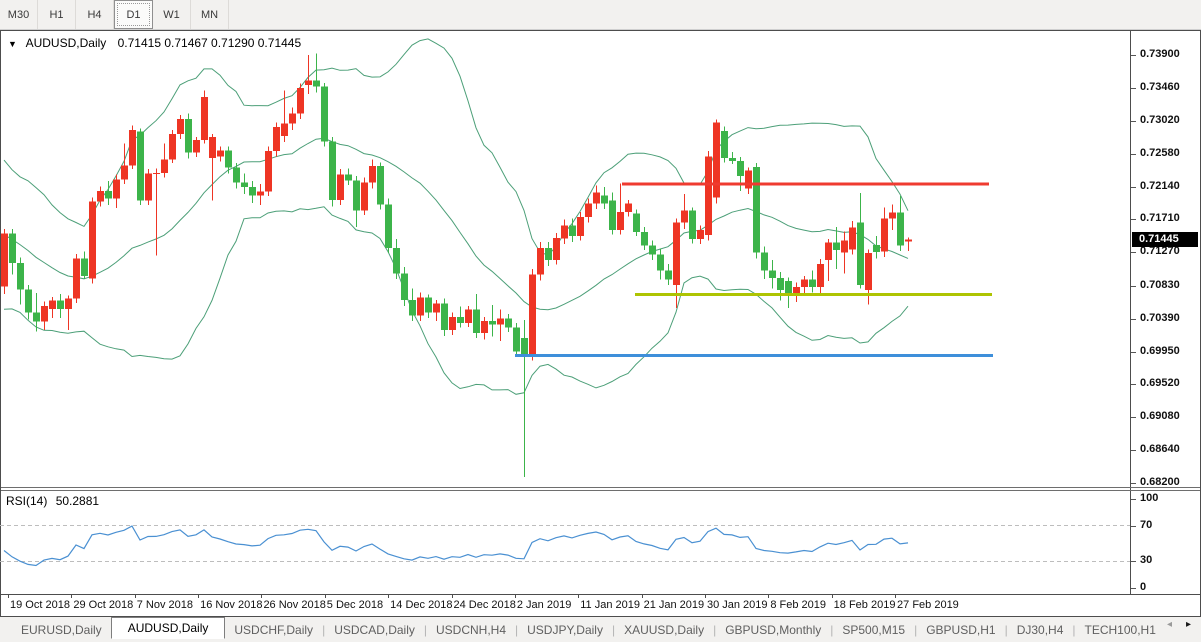  I want to click on price-tick-label: 0.69080, so click(1160, 415).